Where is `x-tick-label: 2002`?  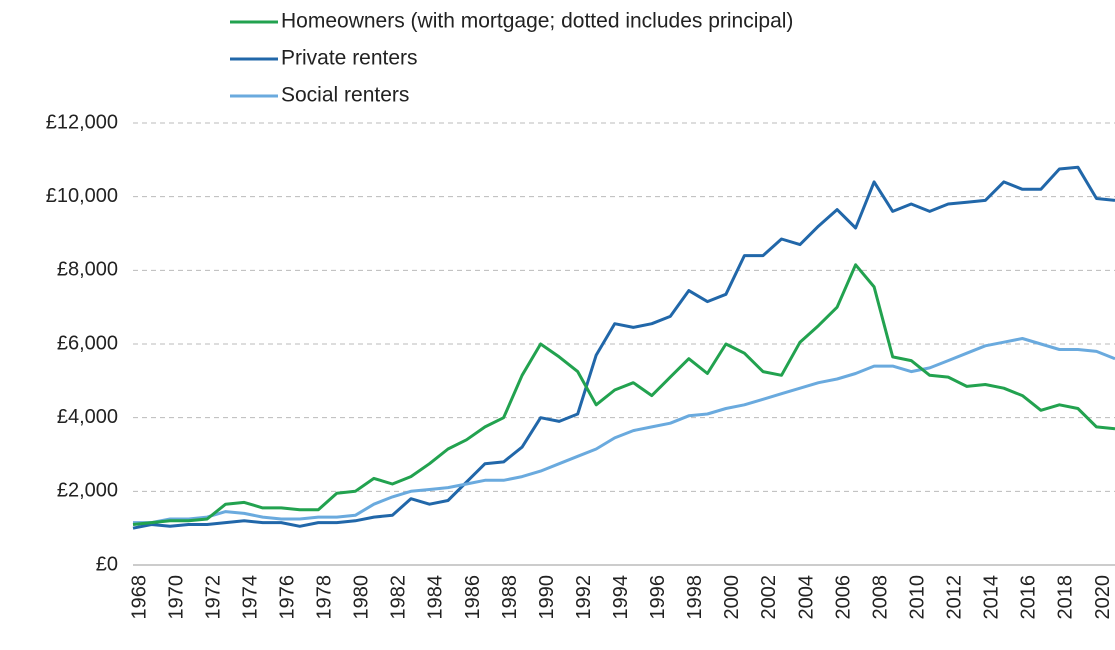
x-tick-label: 2002 is located at coordinates (769, 597).